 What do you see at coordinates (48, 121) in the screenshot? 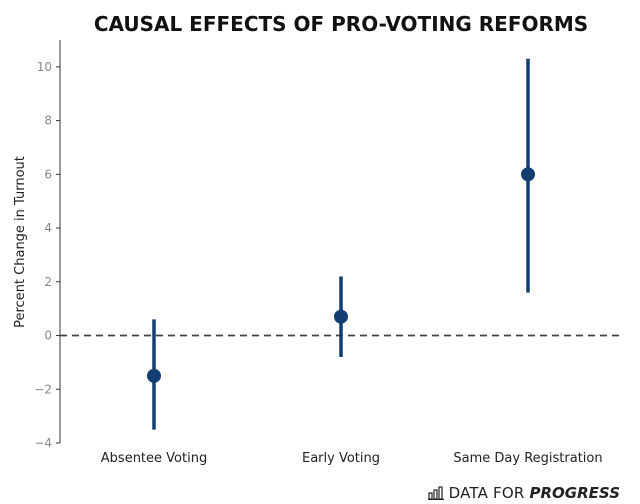
I see `y-tick-label: 8` at bounding box center [48, 121].